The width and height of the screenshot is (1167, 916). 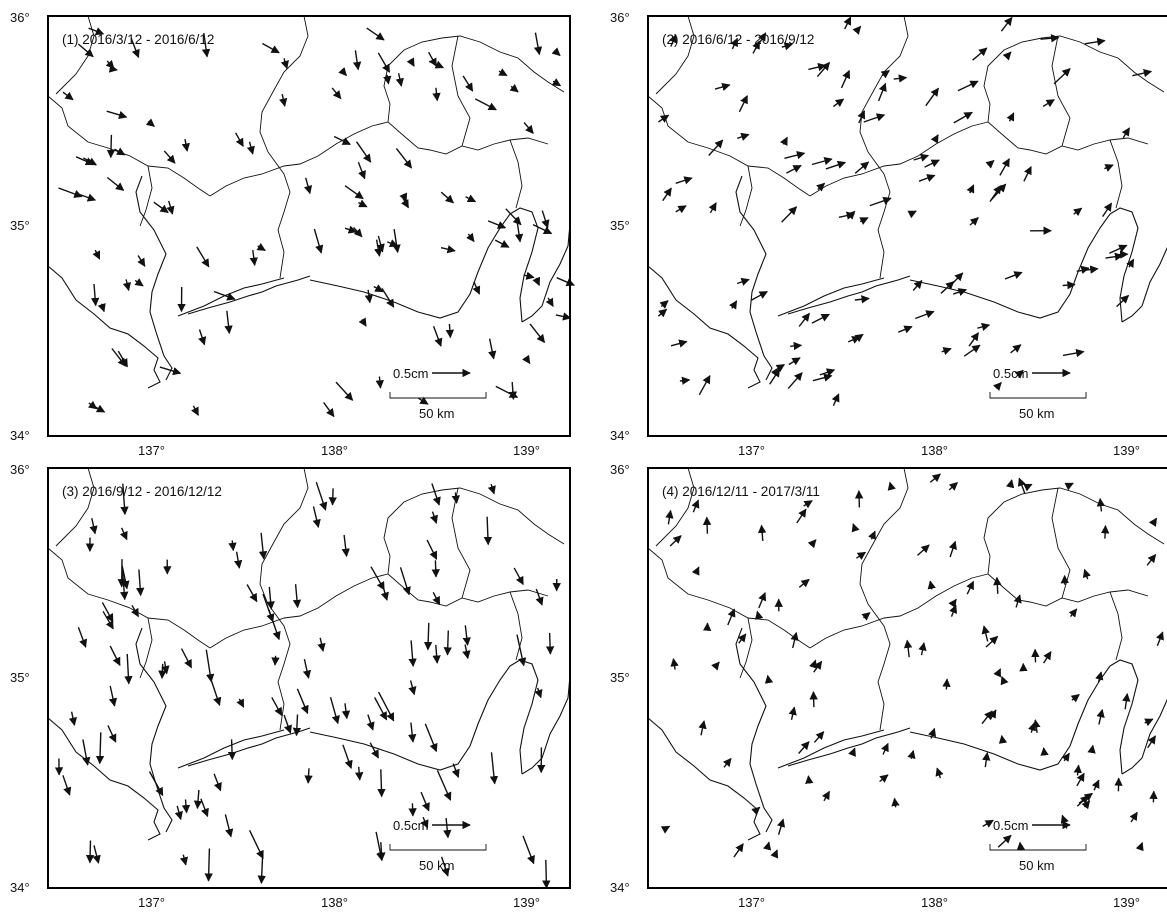 I want to click on lon-label-139: 139°, so click(x=1126, y=902).